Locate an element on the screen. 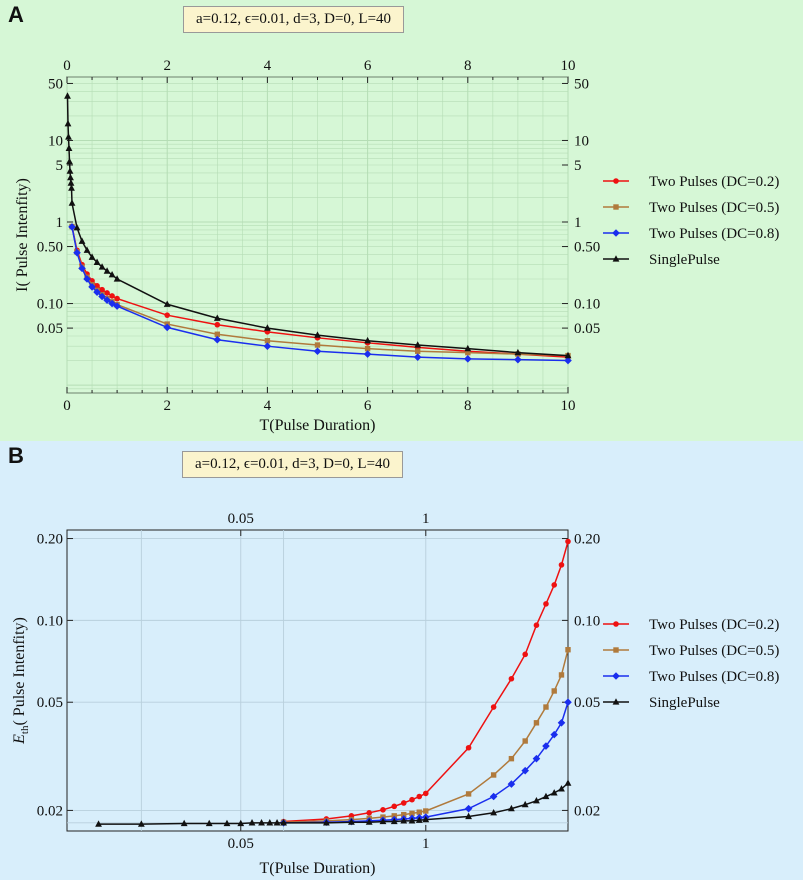 This screenshot has height=880, width=803. y-tick-label-right: 0.20 is located at coordinates (587, 540).